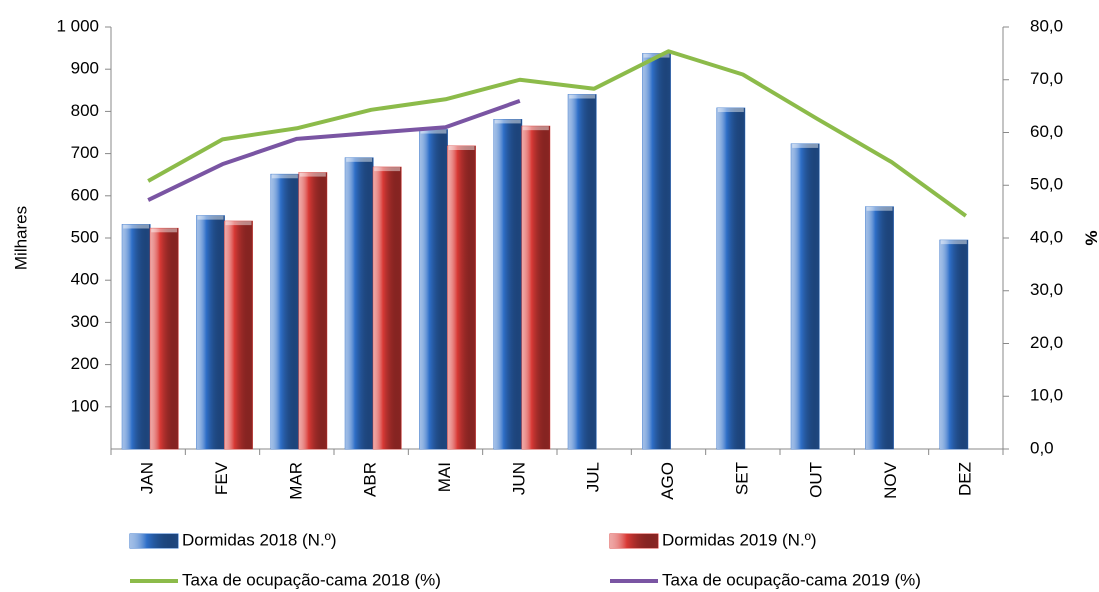  Describe the element at coordinates (20, 238) in the screenshot. I see `y-axis-label: Milhares` at that location.